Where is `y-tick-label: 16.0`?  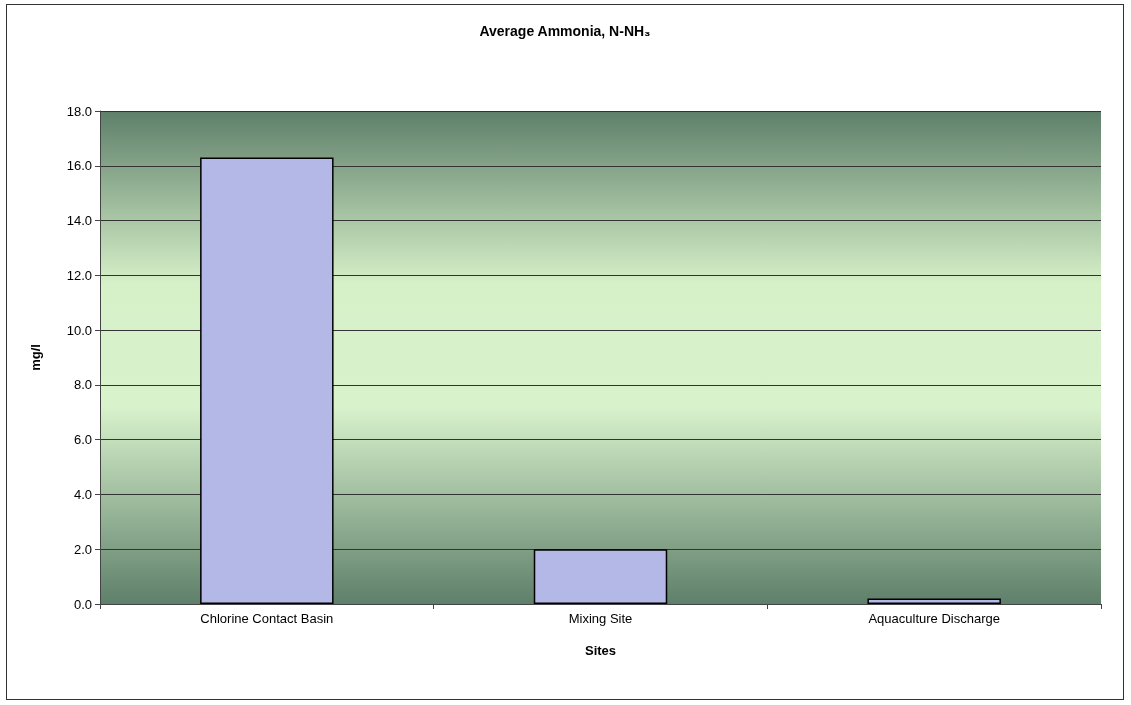 y-tick-label: 16.0 is located at coordinates (79, 166).